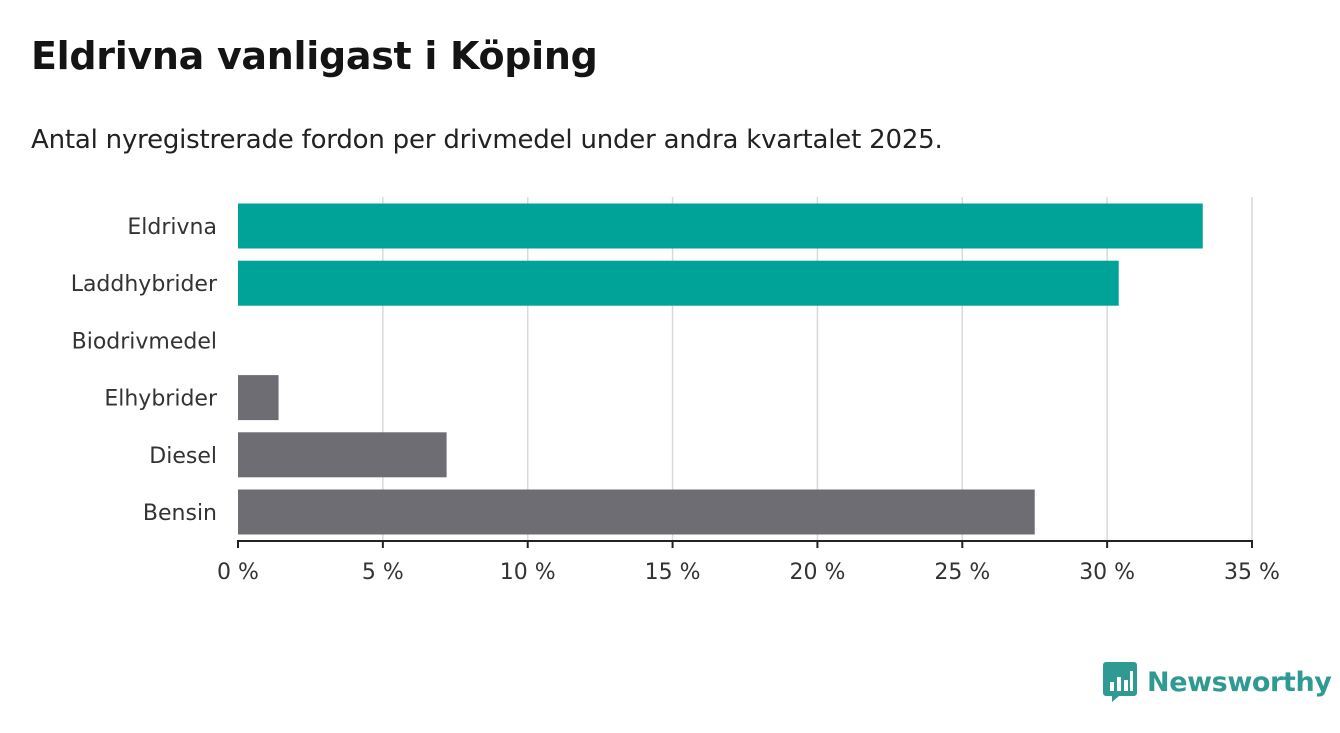 This screenshot has height=733, width=1340. Describe the element at coordinates (748, 562) in the screenshot. I see `x-axis: 0 % 5 % 10 % 15 % 20 % 25 % 30 % 35 %` at that location.